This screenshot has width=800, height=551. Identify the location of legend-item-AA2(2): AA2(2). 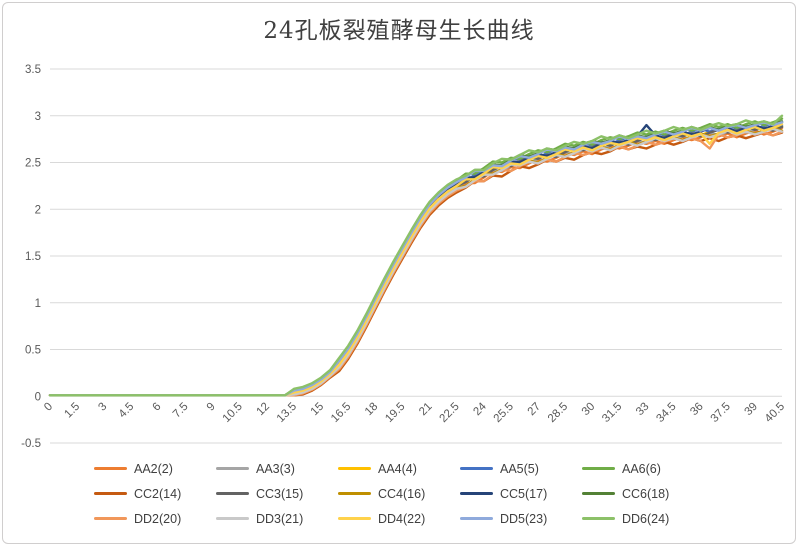
(155, 469).